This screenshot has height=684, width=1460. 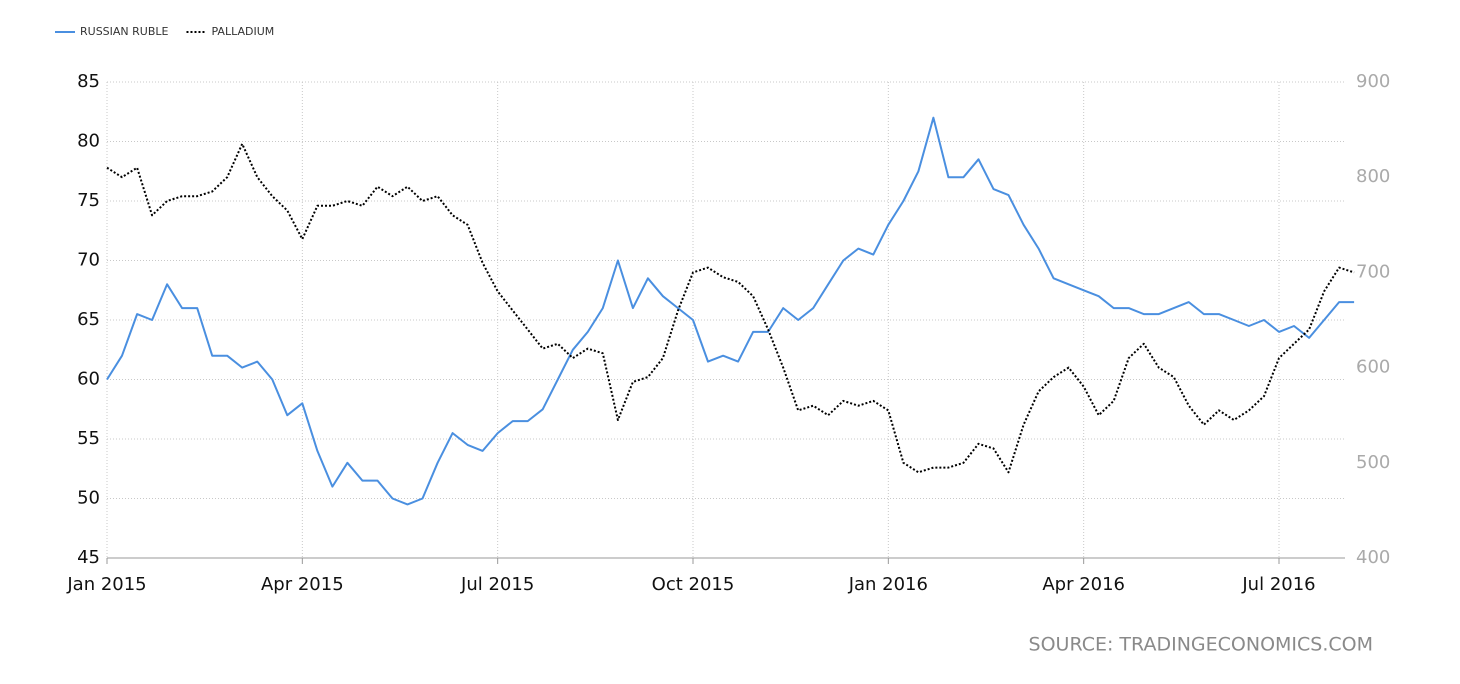 What do you see at coordinates (88, 379) in the screenshot?
I see `y-tick-label: 60` at bounding box center [88, 379].